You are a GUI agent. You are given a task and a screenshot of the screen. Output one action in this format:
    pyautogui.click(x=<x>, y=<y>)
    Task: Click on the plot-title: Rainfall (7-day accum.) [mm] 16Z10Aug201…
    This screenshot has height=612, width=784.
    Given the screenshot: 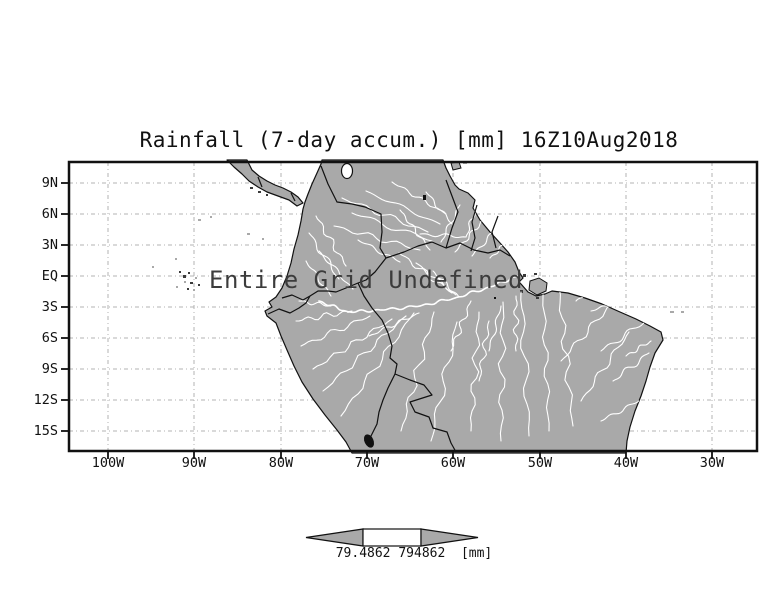 What is the action you would take?
    pyautogui.click(x=409, y=140)
    